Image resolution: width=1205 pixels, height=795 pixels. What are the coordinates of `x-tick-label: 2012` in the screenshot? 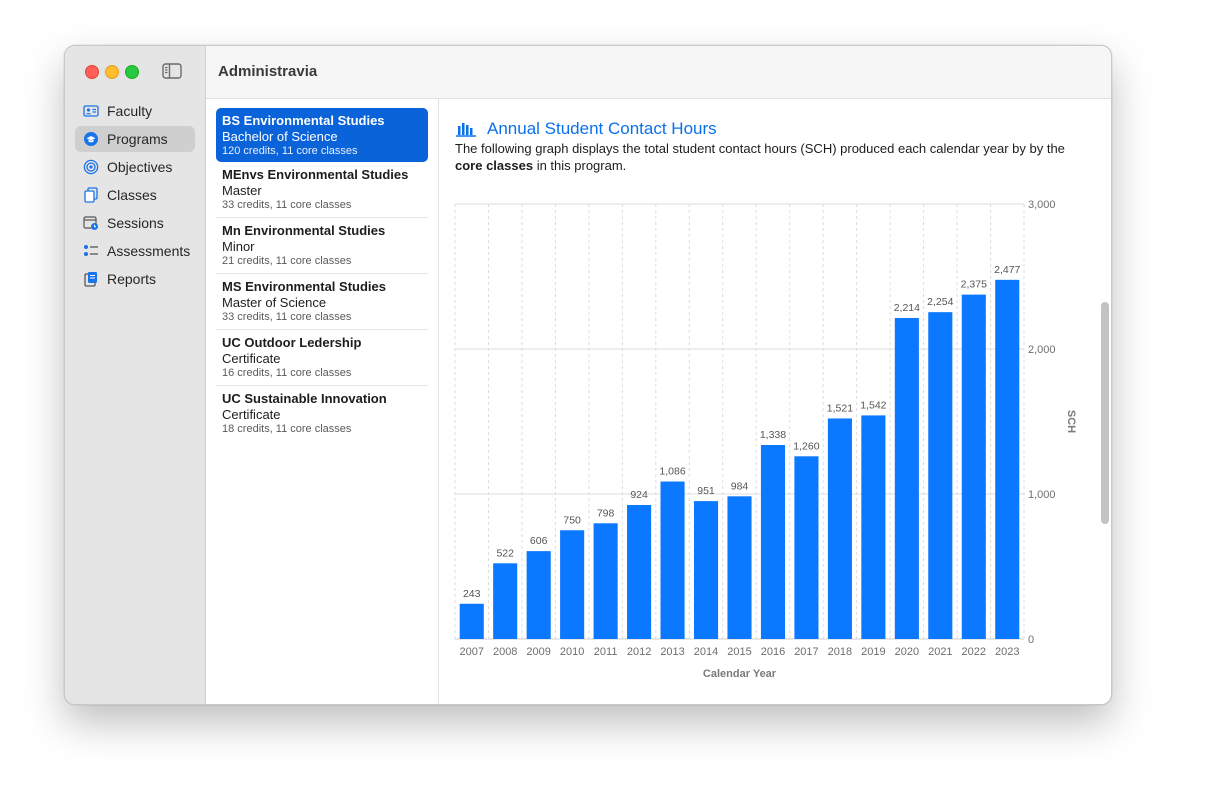 It's located at (639, 652).